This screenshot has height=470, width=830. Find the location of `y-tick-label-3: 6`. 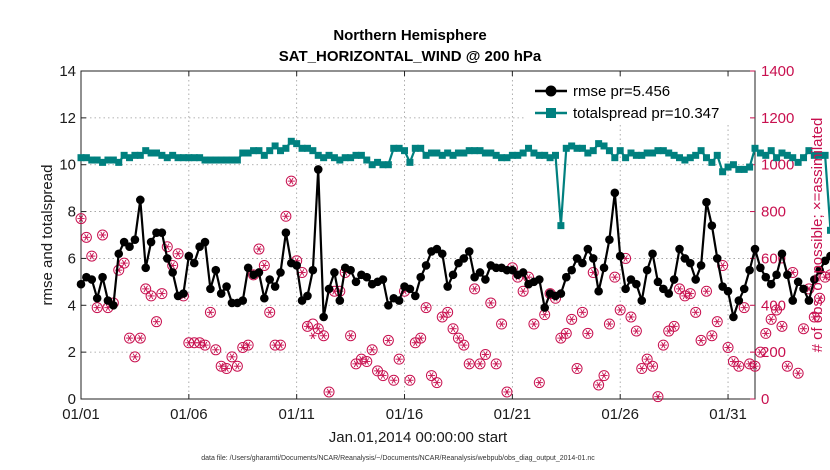

y-tick-label-3: 6 is located at coordinates (72, 258).